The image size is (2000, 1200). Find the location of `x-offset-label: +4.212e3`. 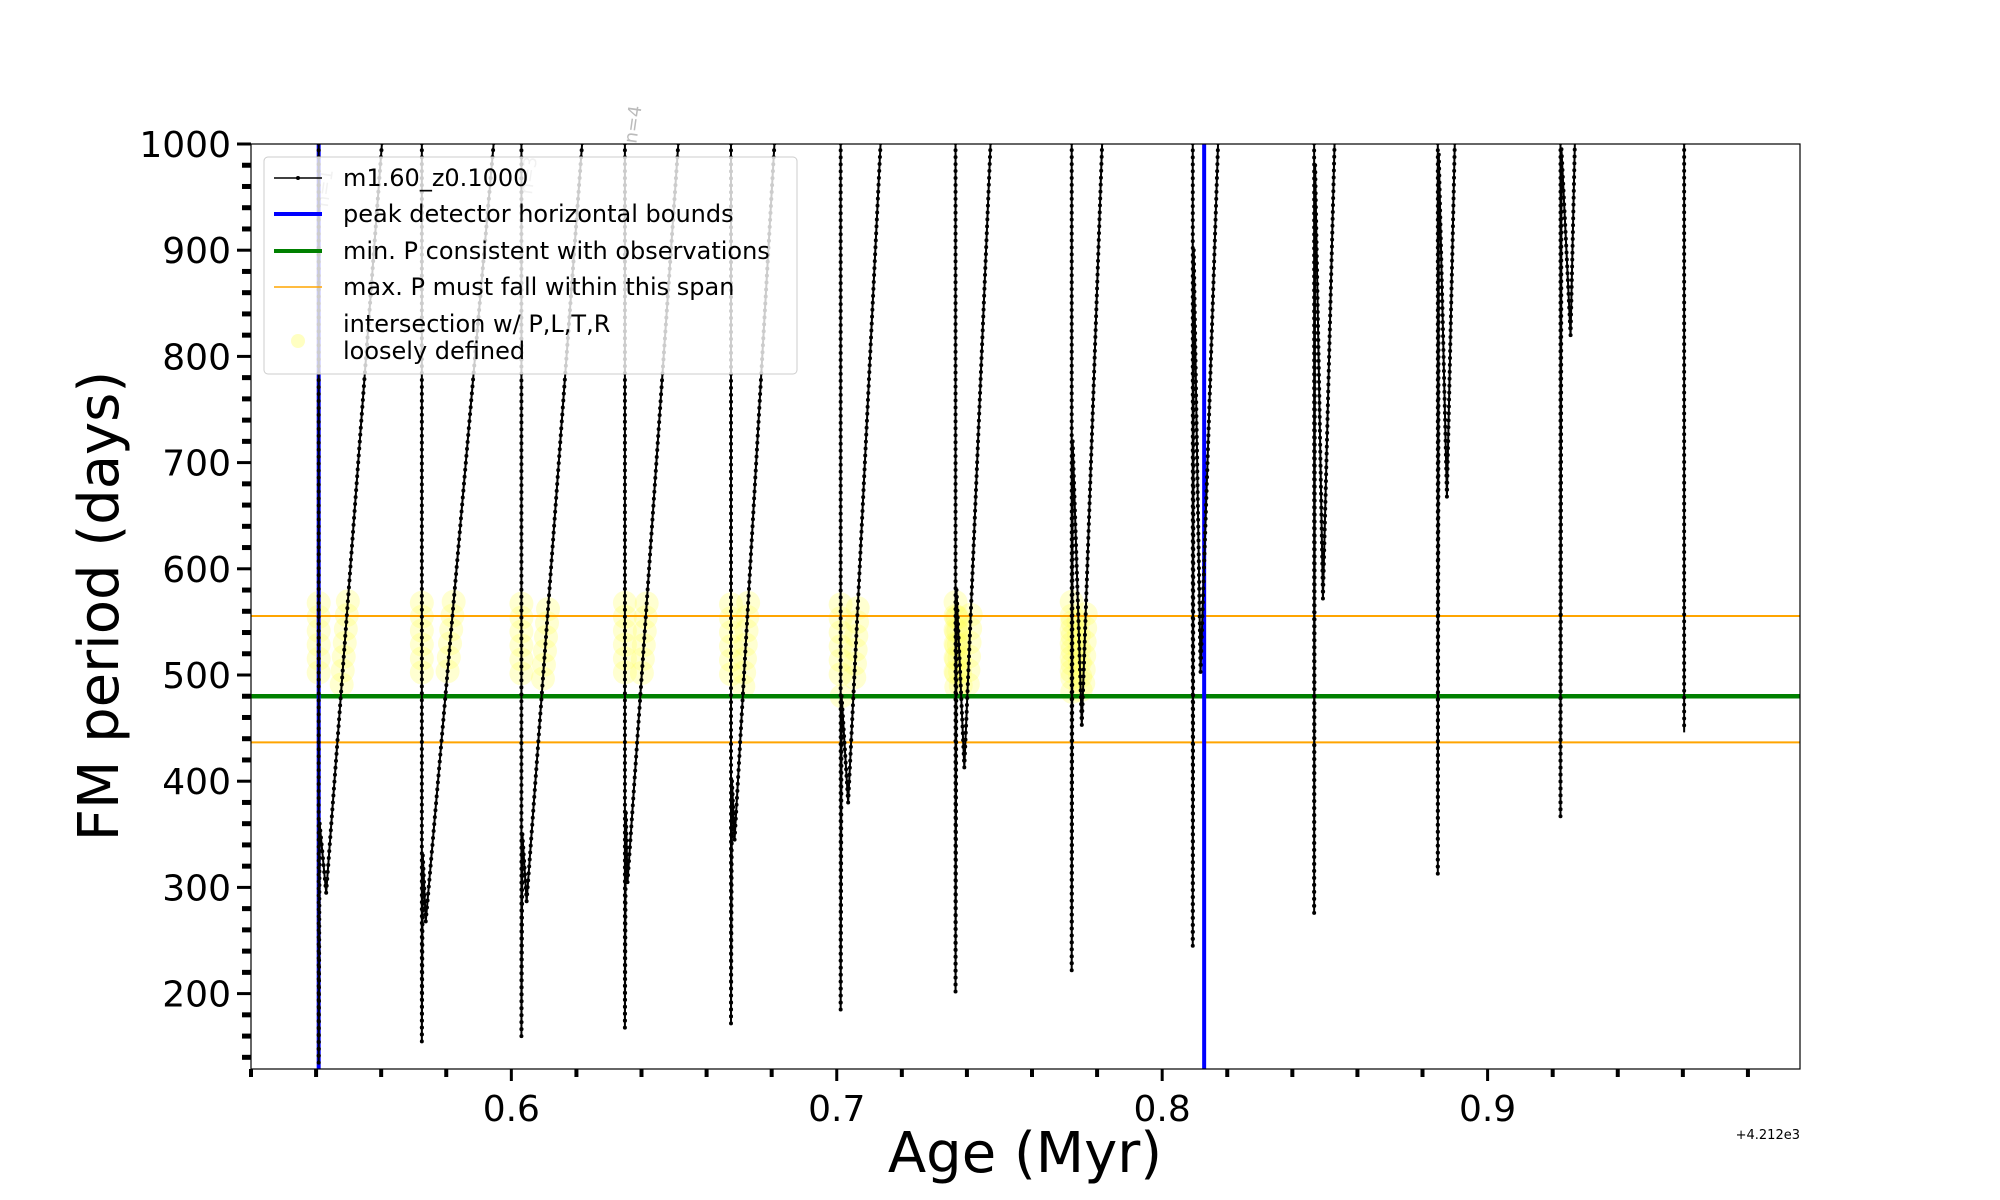

x-offset-label: +4.212e3 is located at coordinates (1768, 1135).